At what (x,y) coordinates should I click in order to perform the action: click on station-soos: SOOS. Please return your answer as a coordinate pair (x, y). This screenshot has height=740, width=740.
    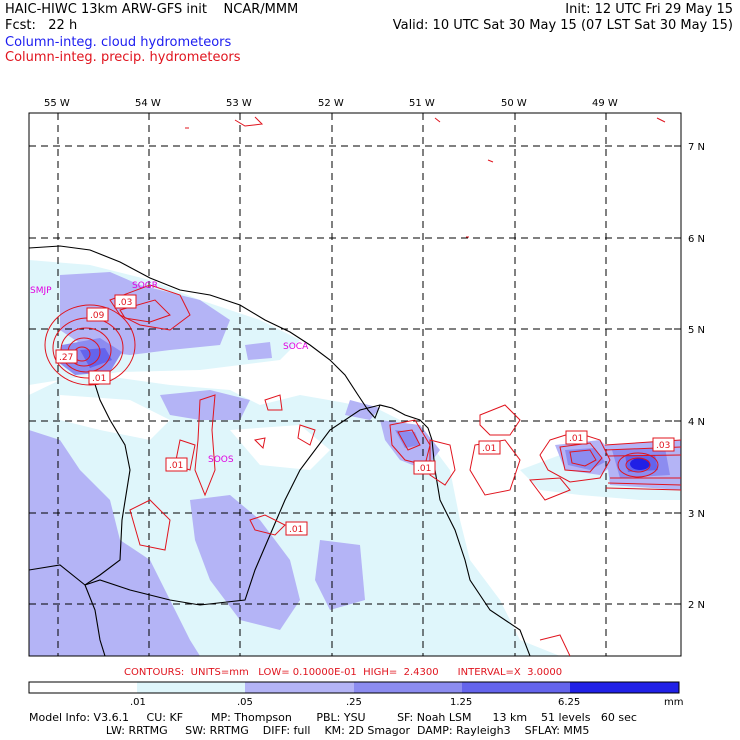
    Looking at the image, I should click on (221, 460).